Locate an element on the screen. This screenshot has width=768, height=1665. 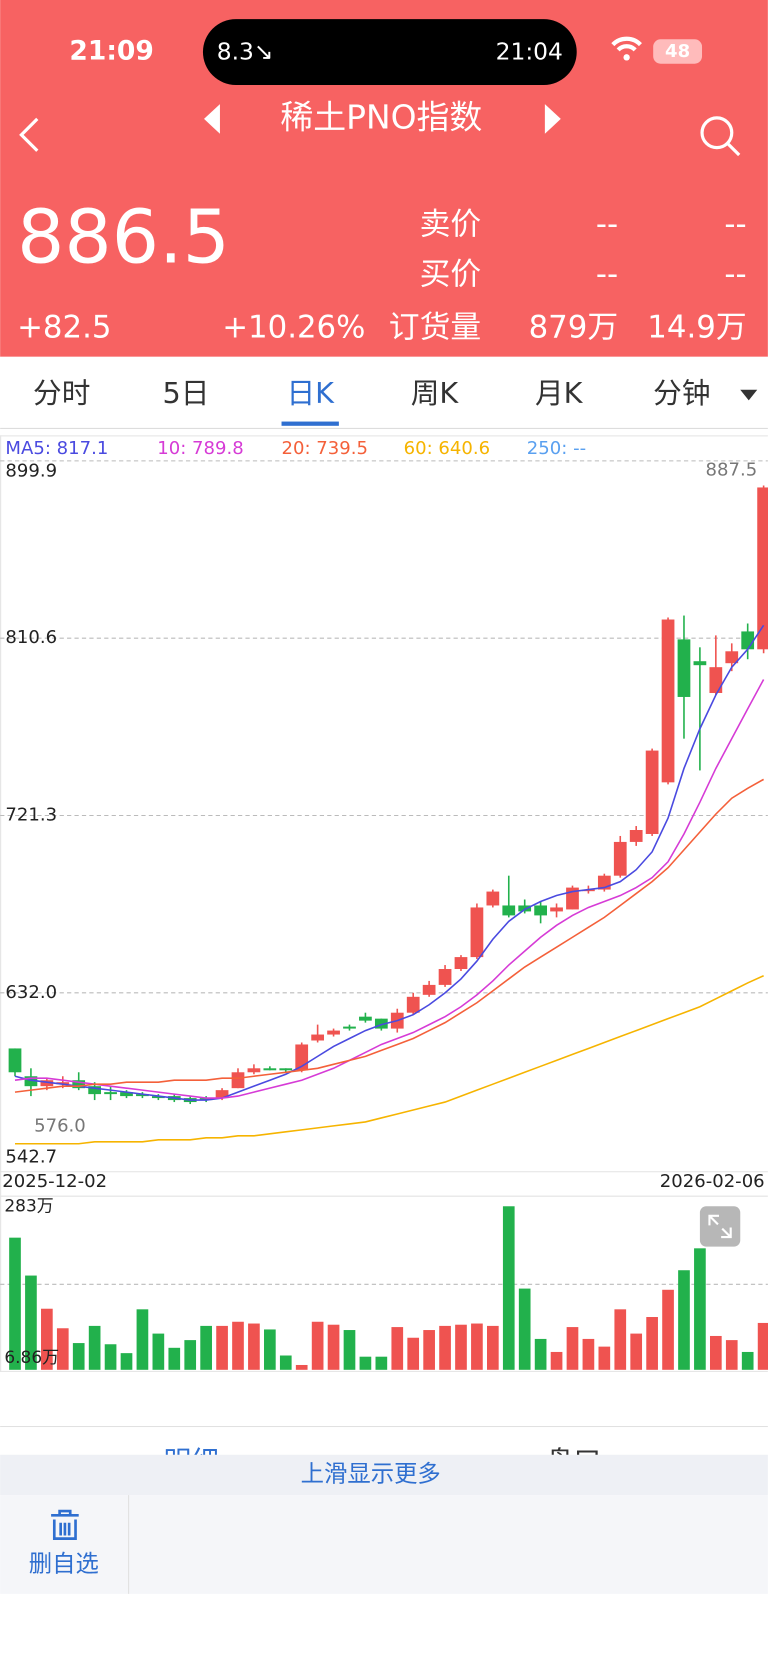
back-button is located at coordinates (29, 134).